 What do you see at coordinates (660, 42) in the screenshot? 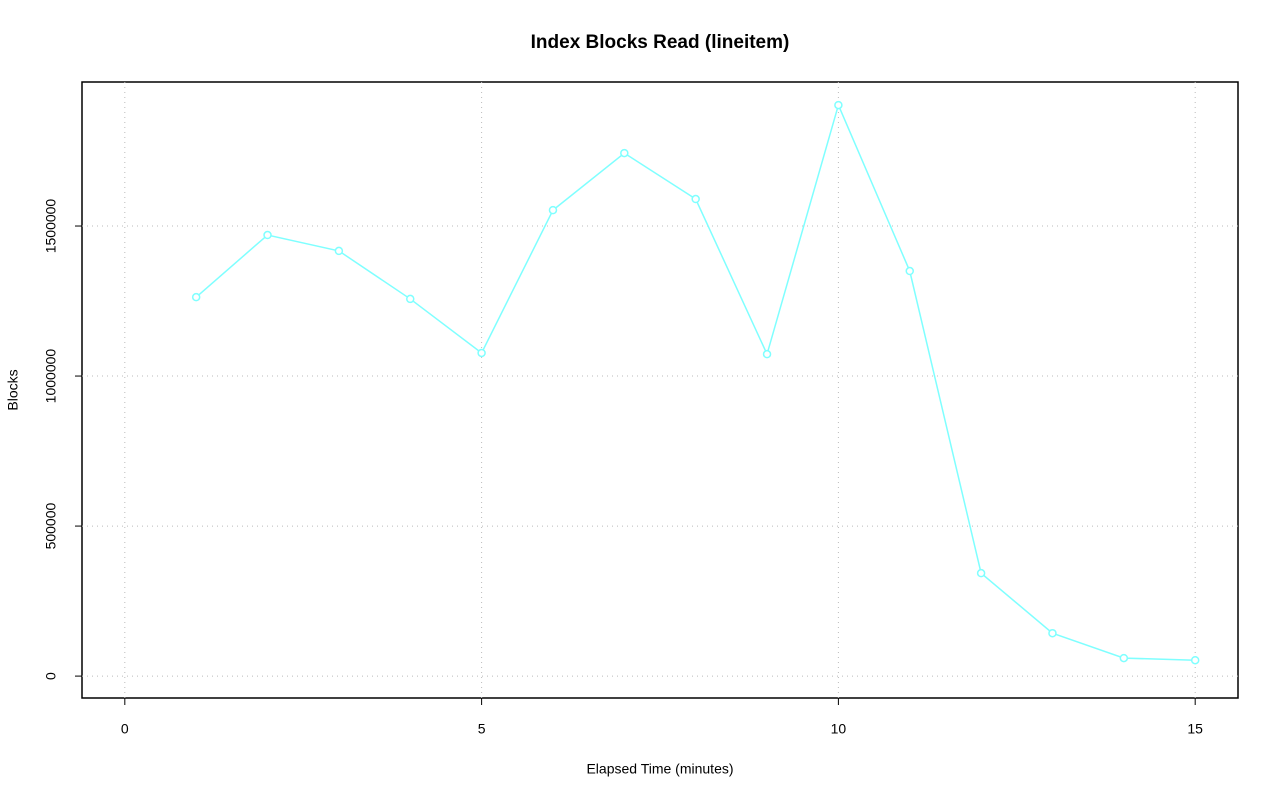
I see `chart-title: Index Blocks Read (lineitem)` at bounding box center [660, 42].